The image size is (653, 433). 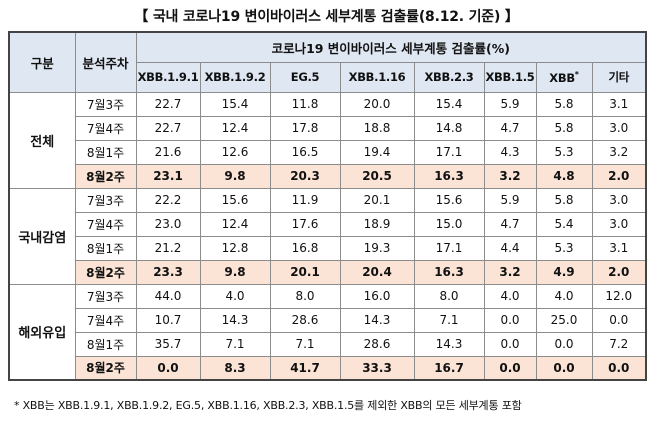 What do you see at coordinates (619, 200) in the screenshot?
I see `value-cell: 3.0` at bounding box center [619, 200].